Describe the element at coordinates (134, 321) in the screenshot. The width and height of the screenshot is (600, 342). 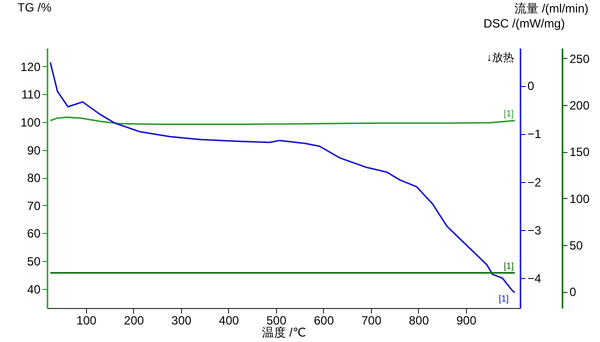
I see `x-tick-label: 200` at that location.